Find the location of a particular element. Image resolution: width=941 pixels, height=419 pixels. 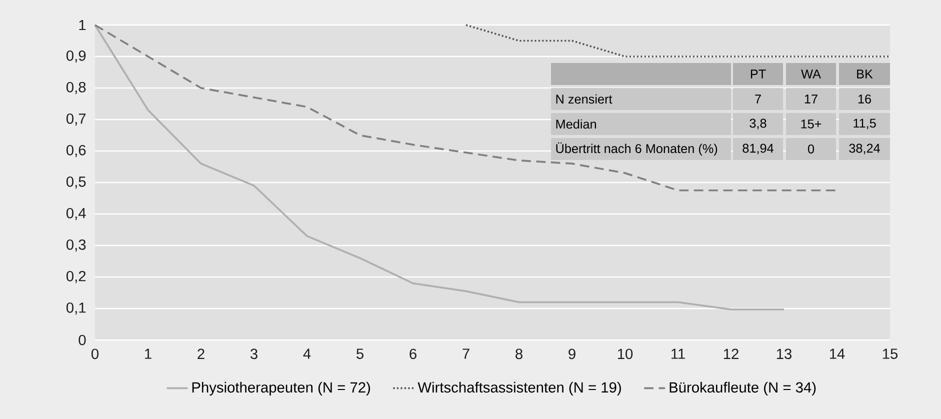

x-tick-label: 15 is located at coordinates (890, 353).